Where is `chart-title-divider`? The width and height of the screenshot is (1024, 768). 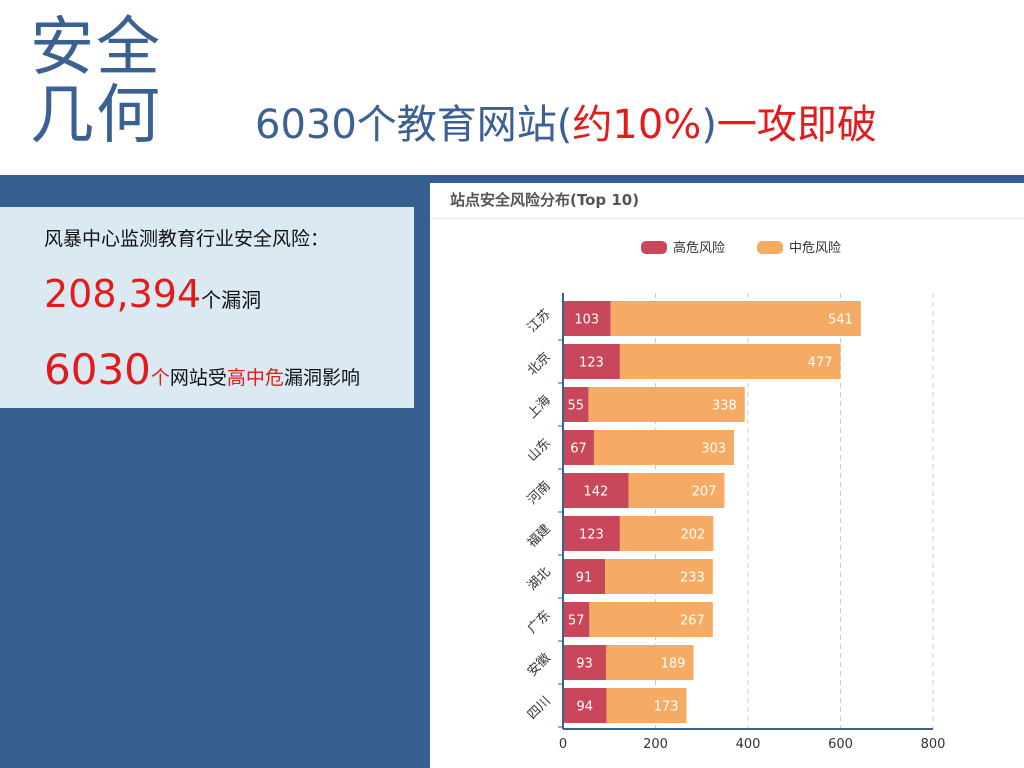
chart-title-divider is located at coordinates (727, 218).